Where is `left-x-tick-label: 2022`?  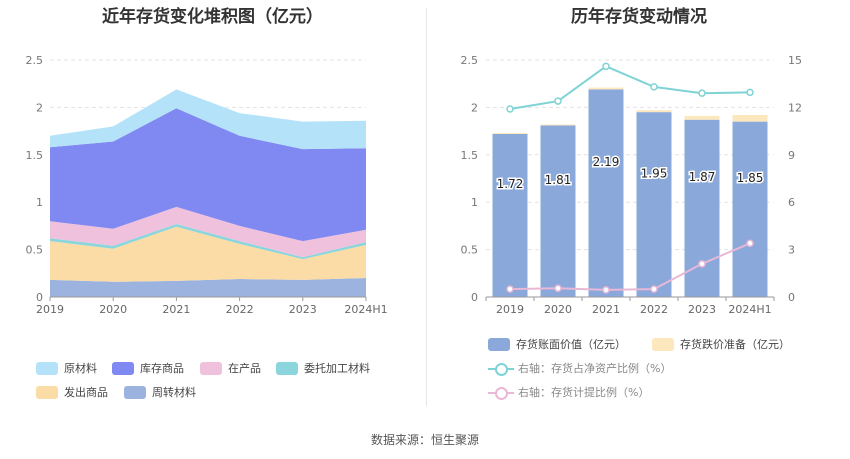 left-x-tick-label: 2022 is located at coordinates (240, 309).